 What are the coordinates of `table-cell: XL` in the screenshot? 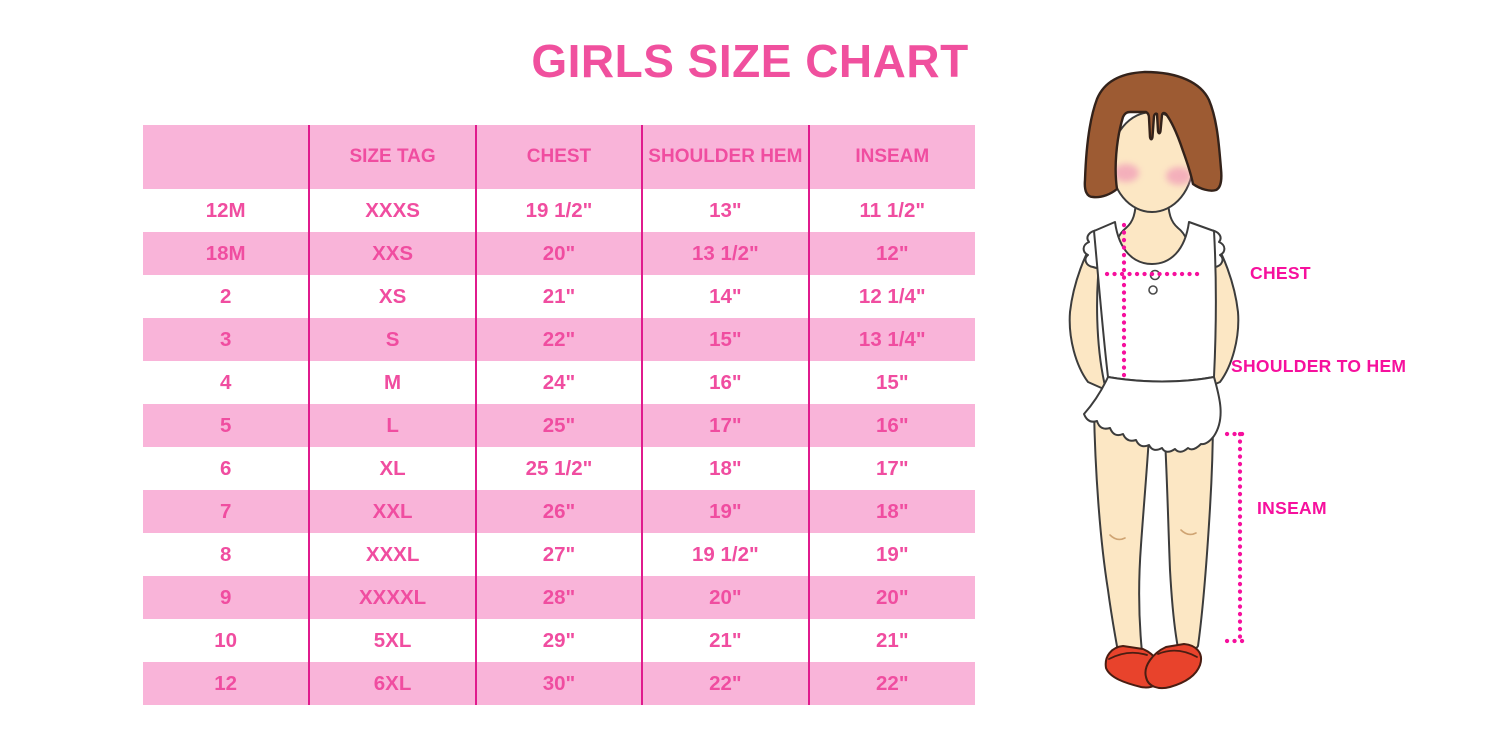 It's located at (392, 468).